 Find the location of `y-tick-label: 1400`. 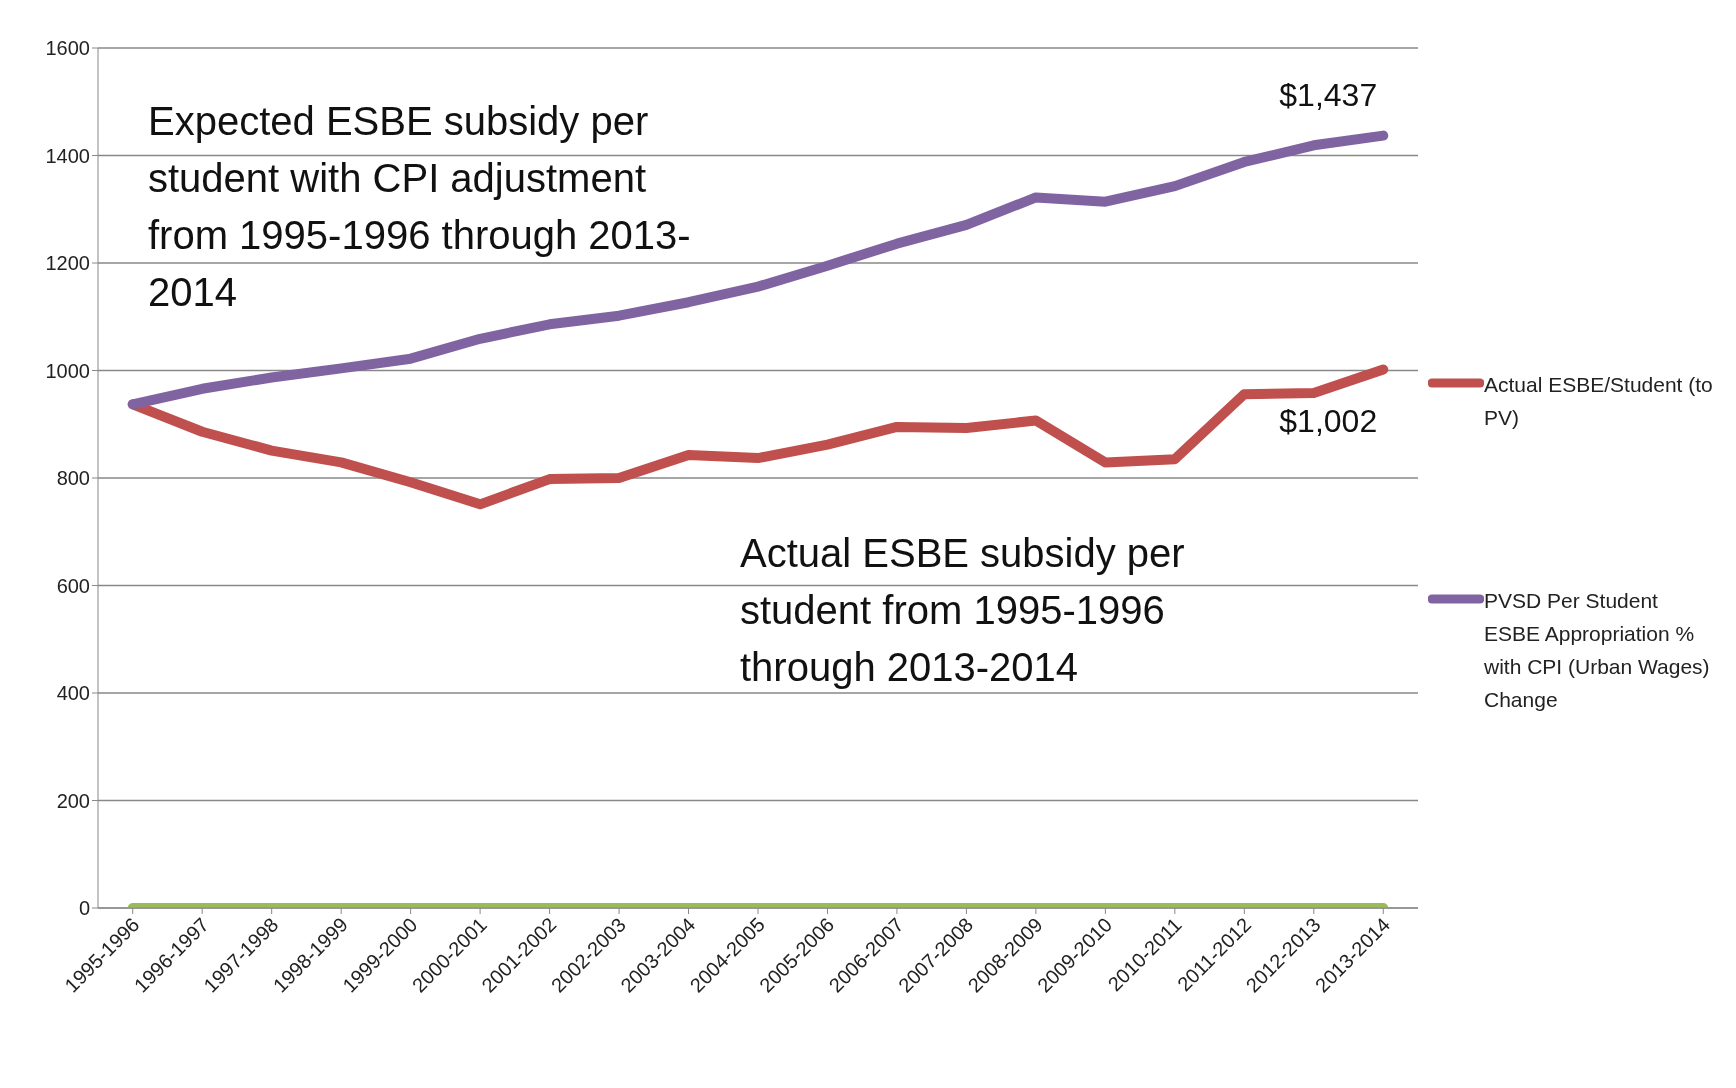

y-tick-label: 1400 is located at coordinates (67, 155).